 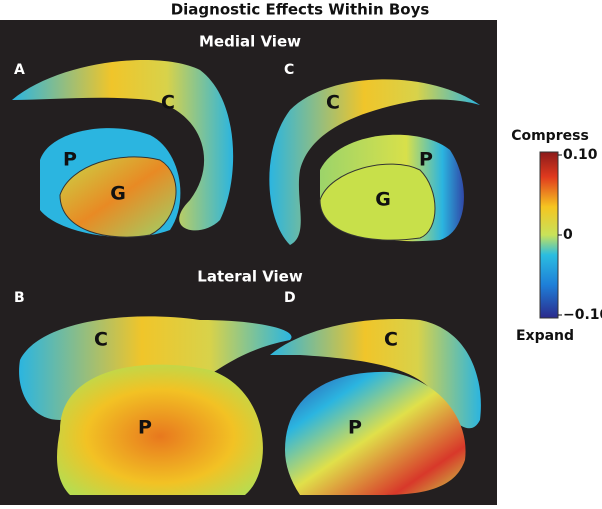 I want to click on panel-letter: C, so click(x=289, y=70).